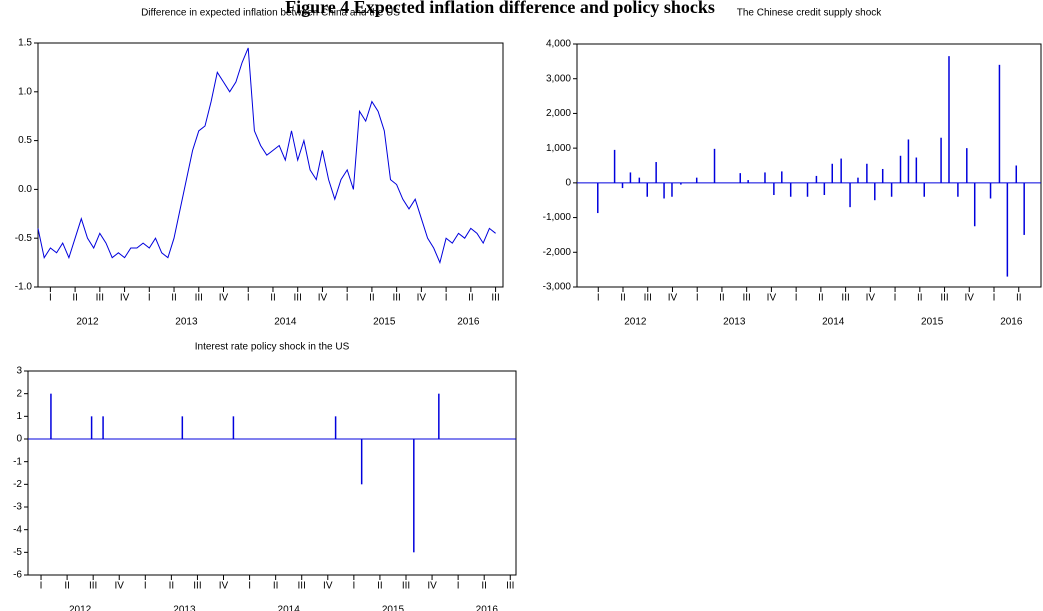 This screenshot has height=611, width=1043. Describe the element at coordinates (558, 148) in the screenshot. I see `y-tick-label: 1,000` at that location.